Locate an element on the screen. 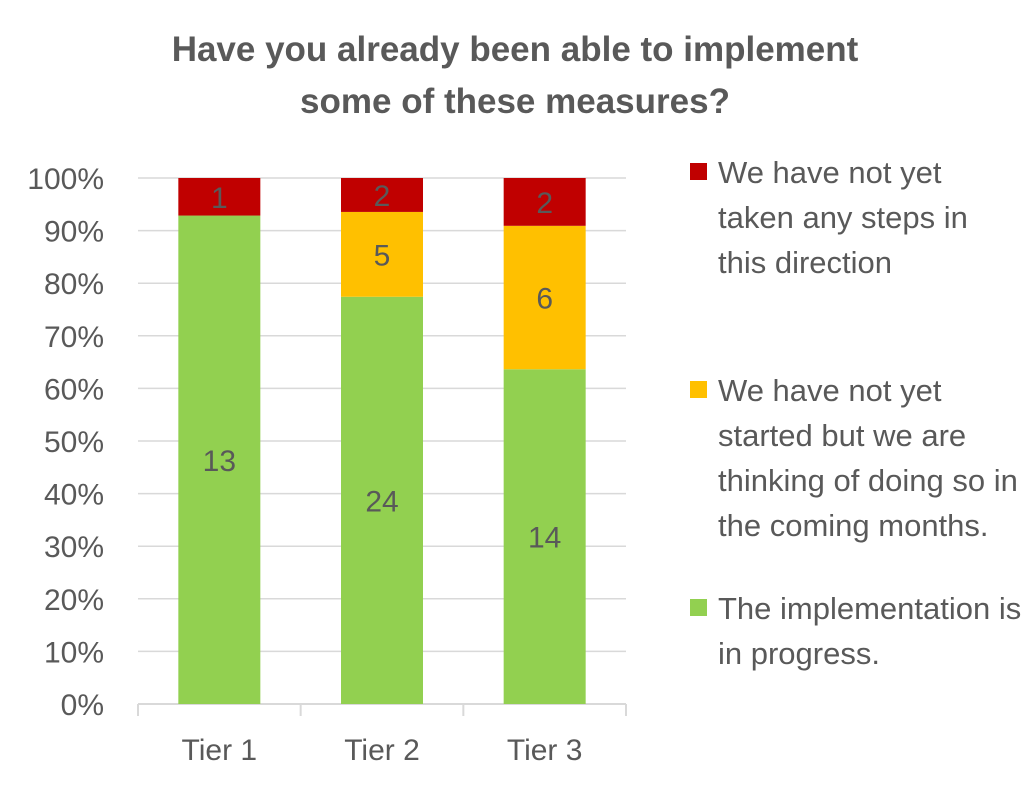  x-tick-label: Tier 3 is located at coordinates (545, 750).